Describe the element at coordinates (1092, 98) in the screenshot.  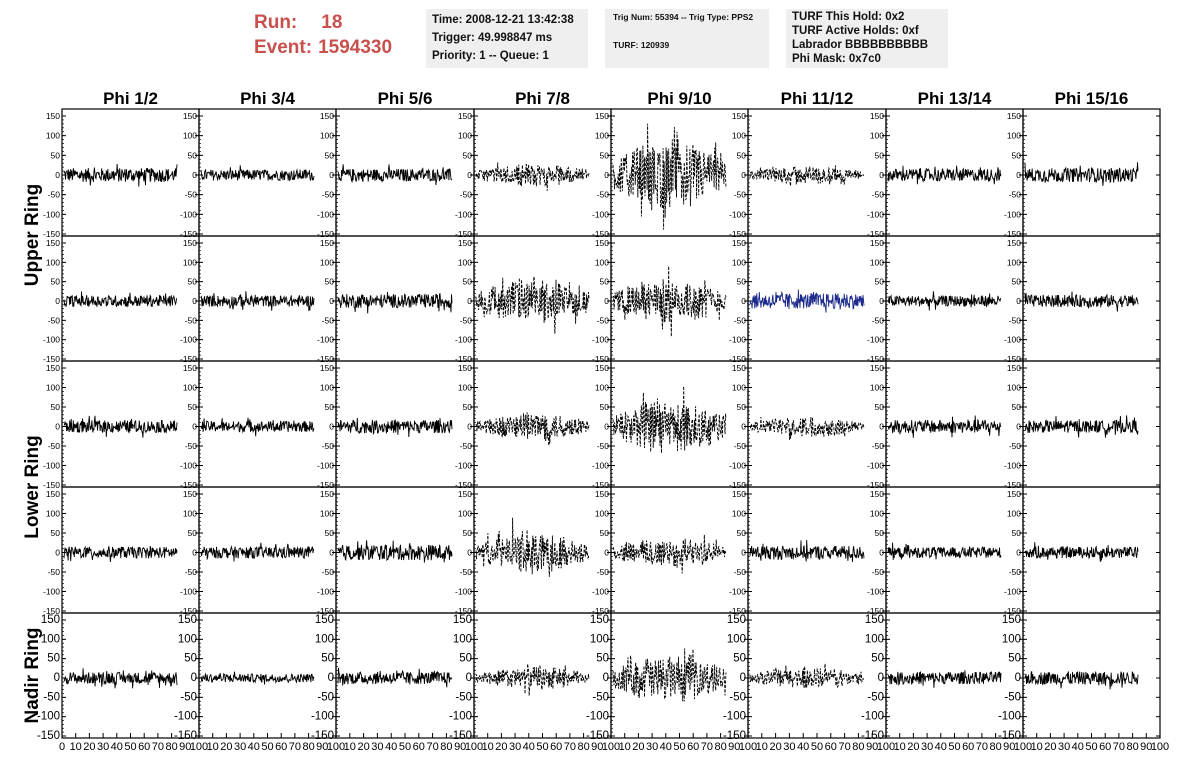
I see `column-title-8: Phi 15/16` at that location.